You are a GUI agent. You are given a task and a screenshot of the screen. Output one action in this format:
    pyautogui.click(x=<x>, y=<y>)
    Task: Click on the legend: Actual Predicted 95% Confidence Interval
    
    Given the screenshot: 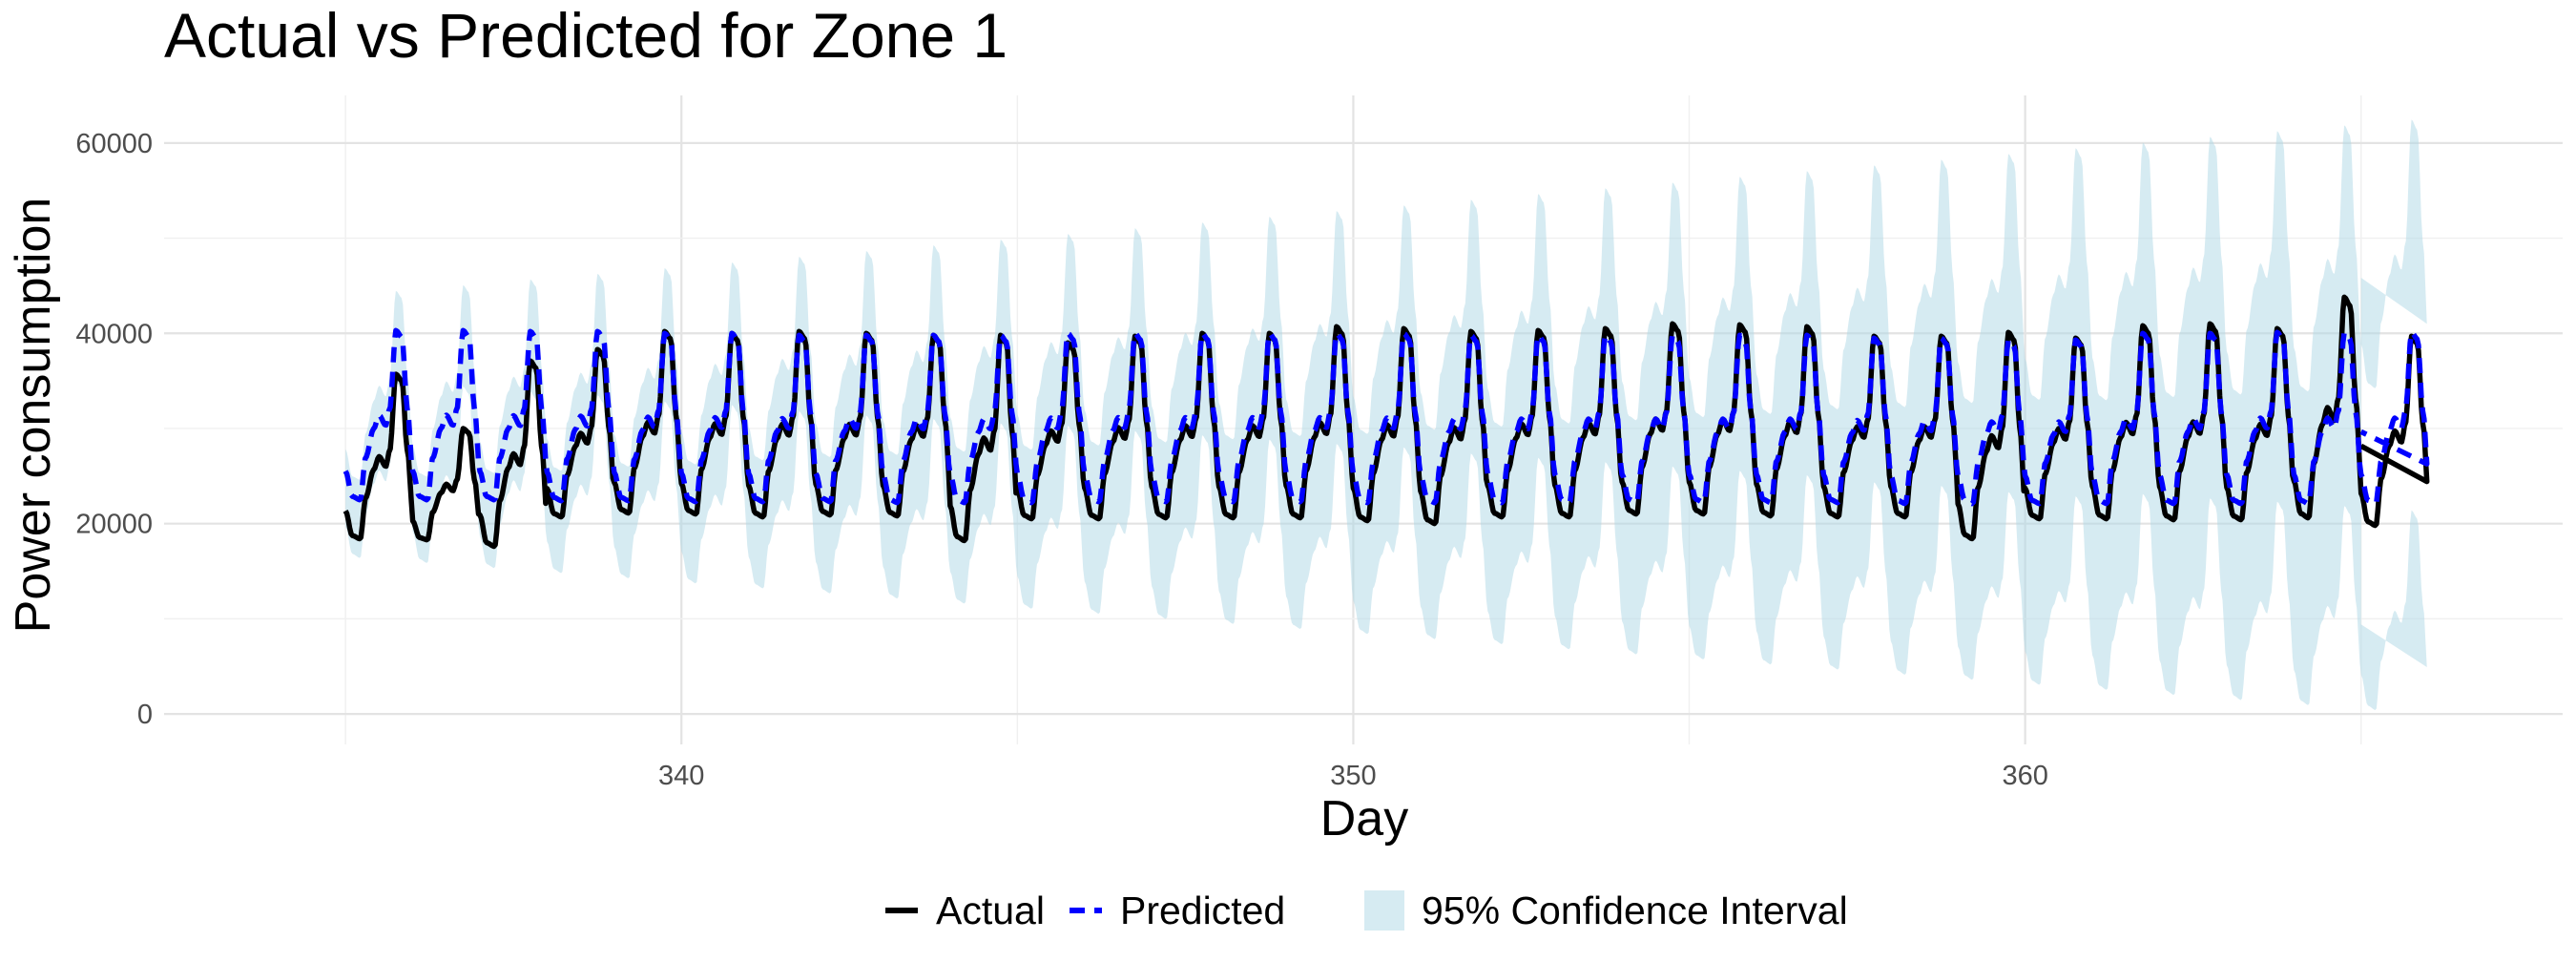 What is the action you would take?
    pyautogui.click(x=1366, y=911)
    